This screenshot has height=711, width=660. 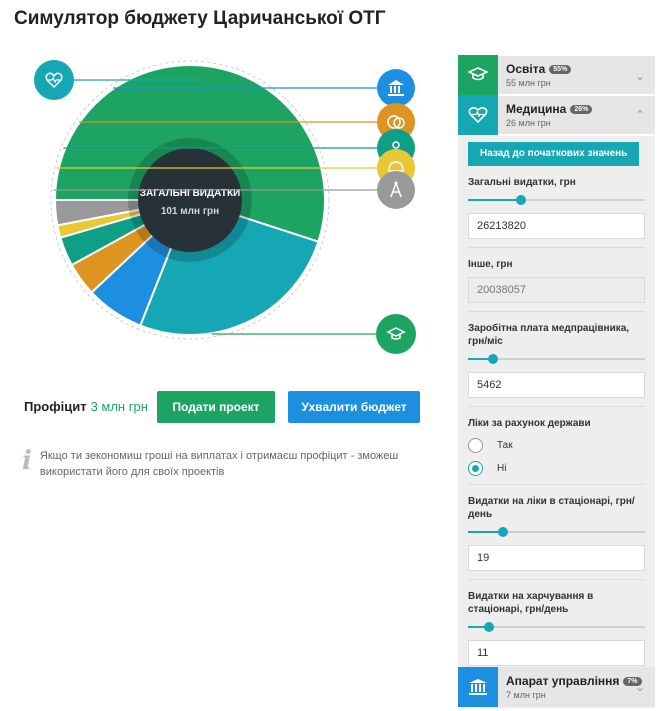 What do you see at coordinates (549, 335) in the screenshot?
I see `field-label: Заробітна плата медпрацівника, грн/міс` at bounding box center [549, 335].